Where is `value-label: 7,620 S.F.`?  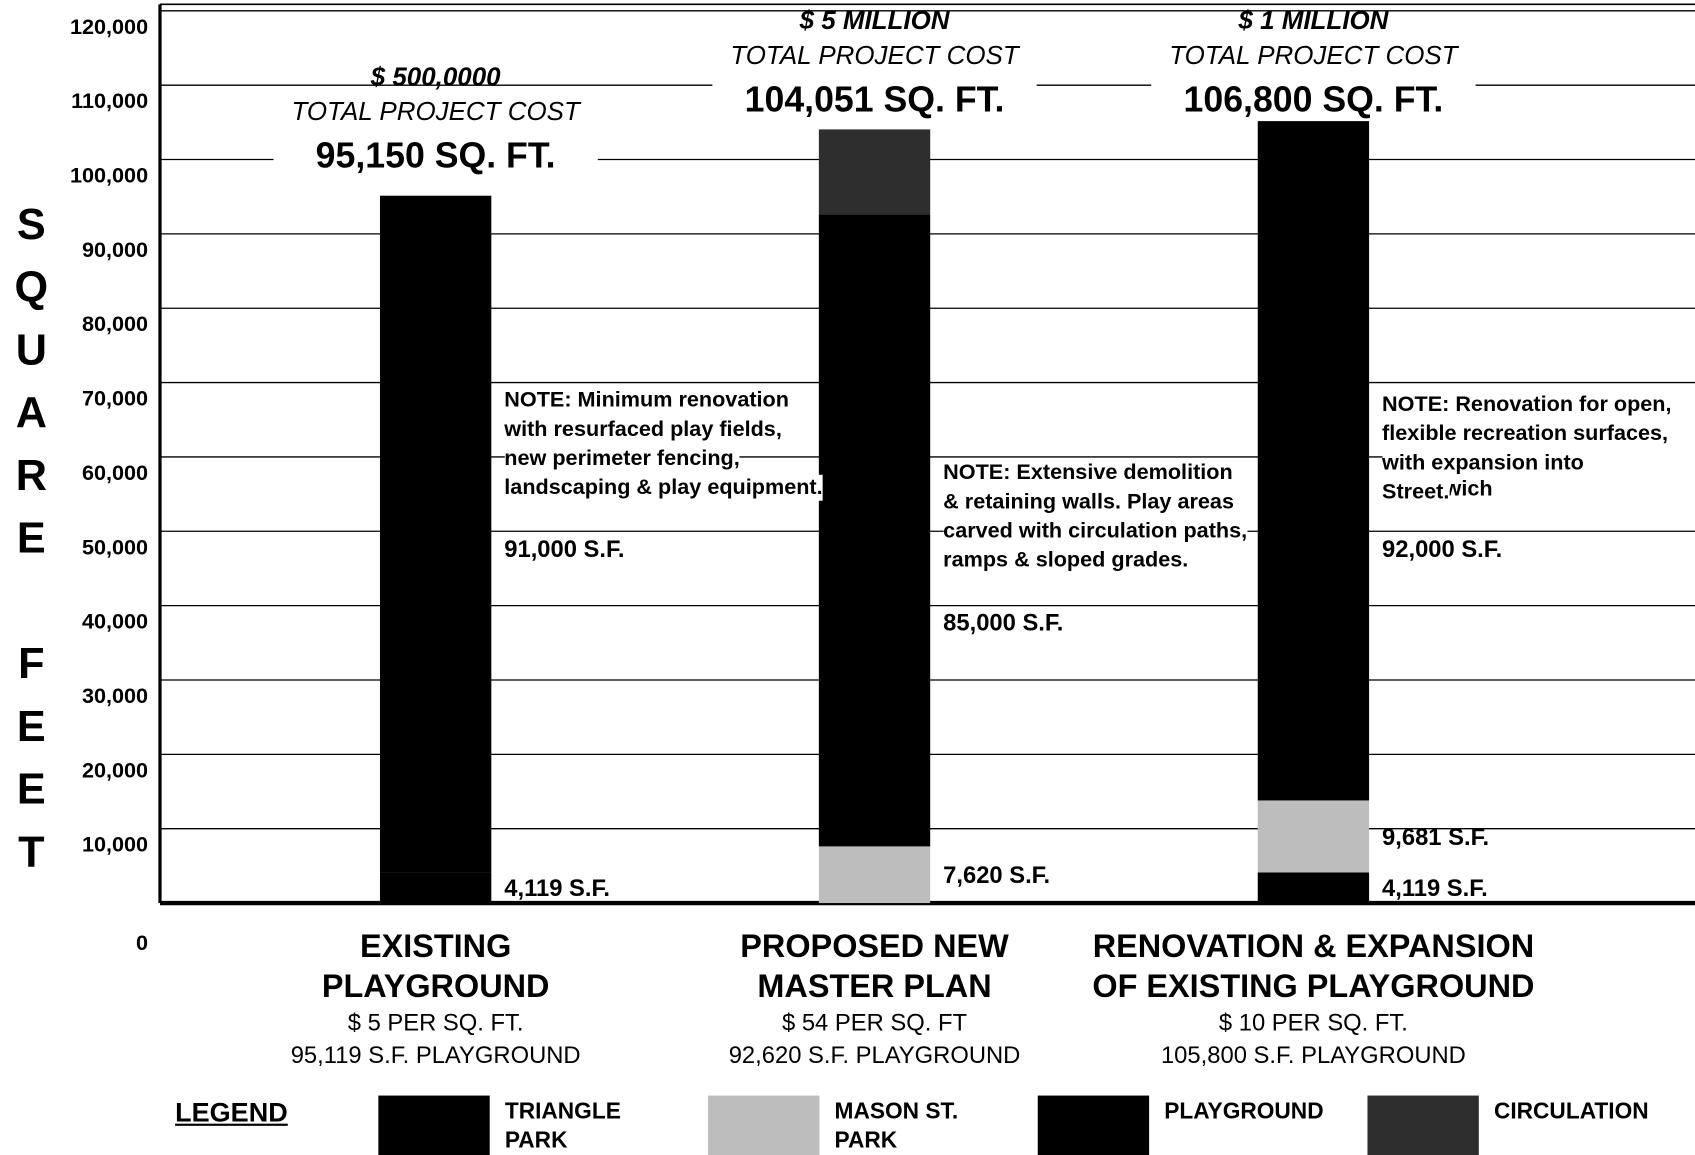 value-label: 7,620 S.F. is located at coordinates (996, 875).